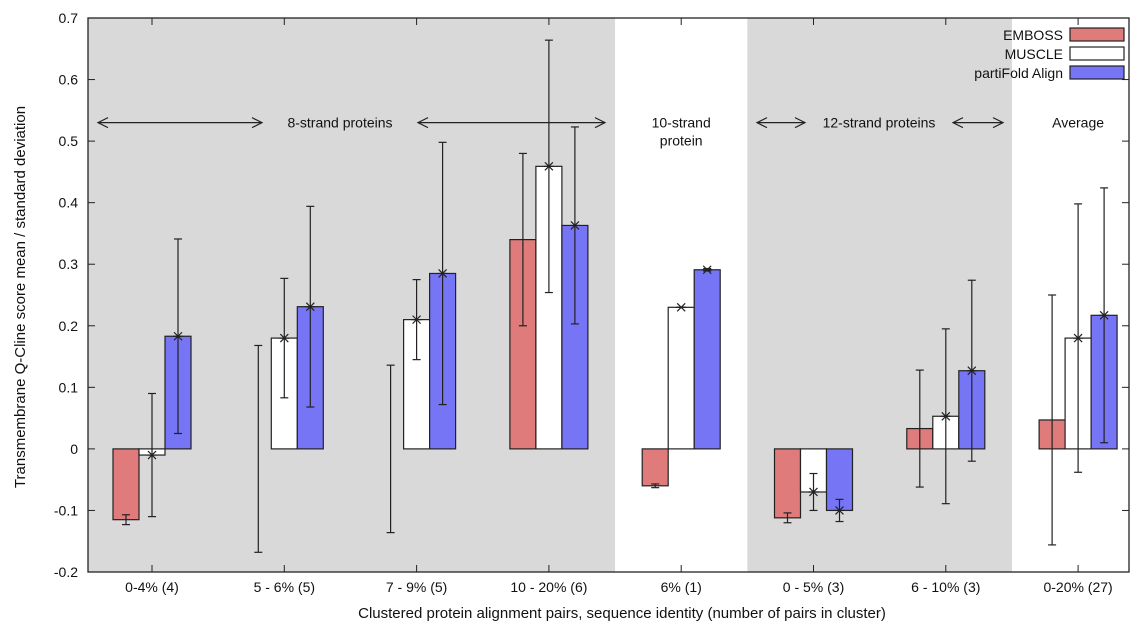 This screenshot has width=1147, height=622. Describe the element at coordinates (69, 18) in the screenshot. I see `y-tick-label: 0.7` at that location.